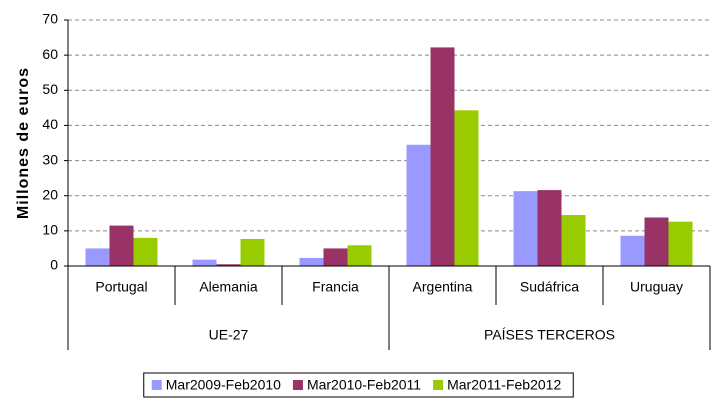  What do you see at coordinates (504, 385) in the screenshot?
I see `legend-label: Mar2011-Feb2012` at bounding box center [504, 385].